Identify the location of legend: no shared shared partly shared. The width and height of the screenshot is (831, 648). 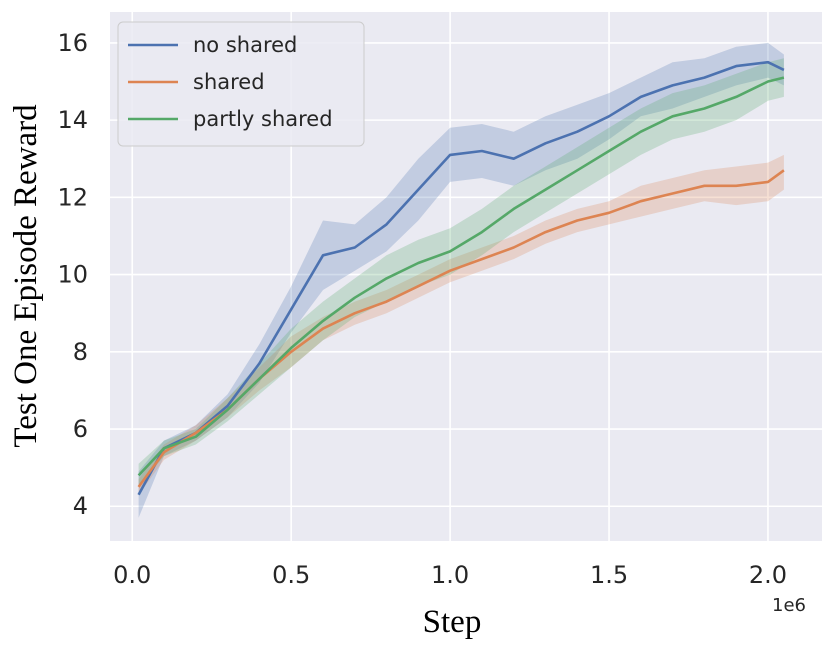
(241, 84).